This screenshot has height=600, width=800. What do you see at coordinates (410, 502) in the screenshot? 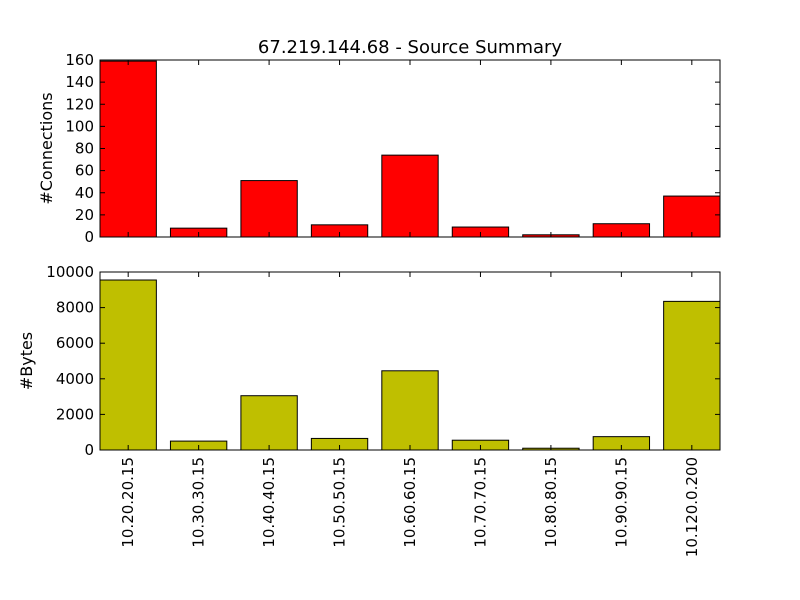
I see `x-tick-label-4: 10.60.60.15` at bounding box center [410, 502].